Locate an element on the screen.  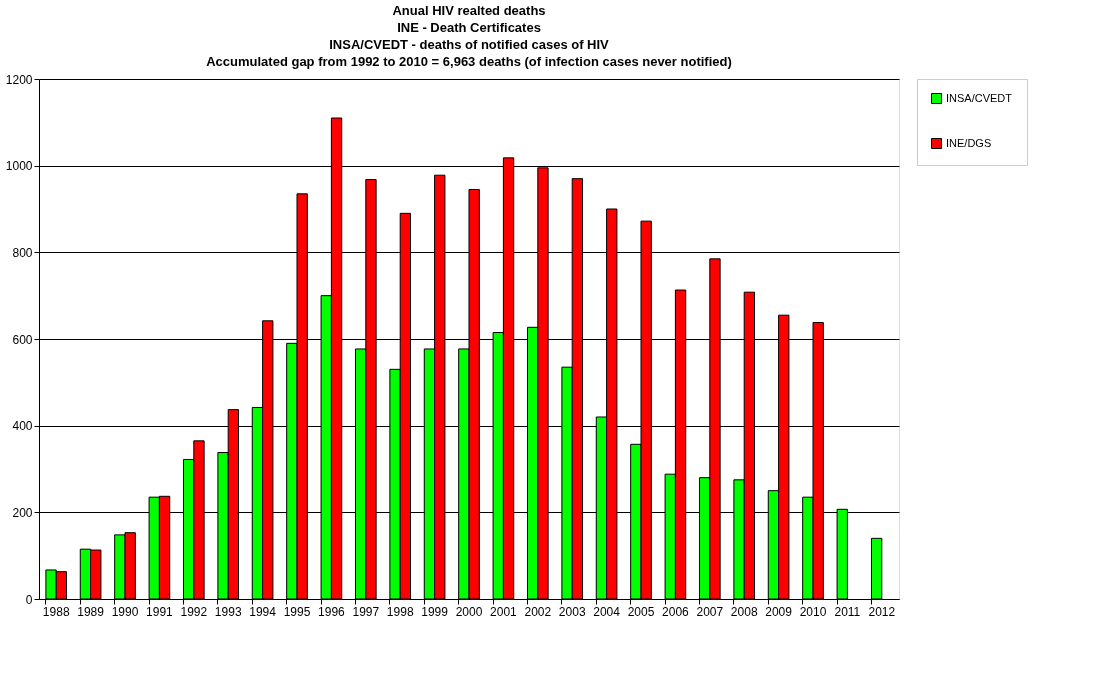
x-tick-label: 1999 is located at coordinates (435, 611).